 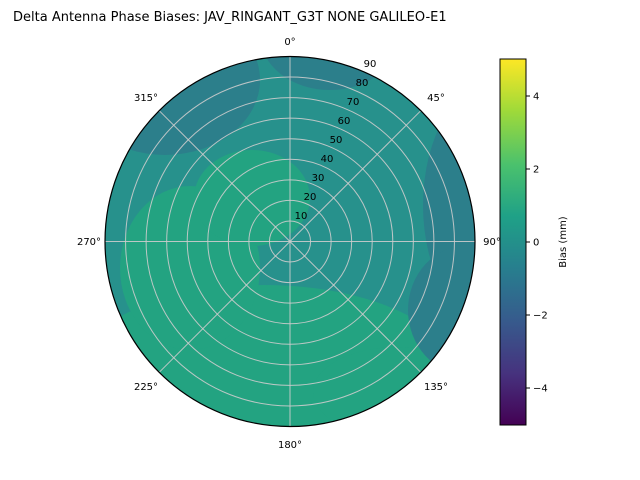 I want to click on theta-label-45: 45°, so click(x=436, y=98).